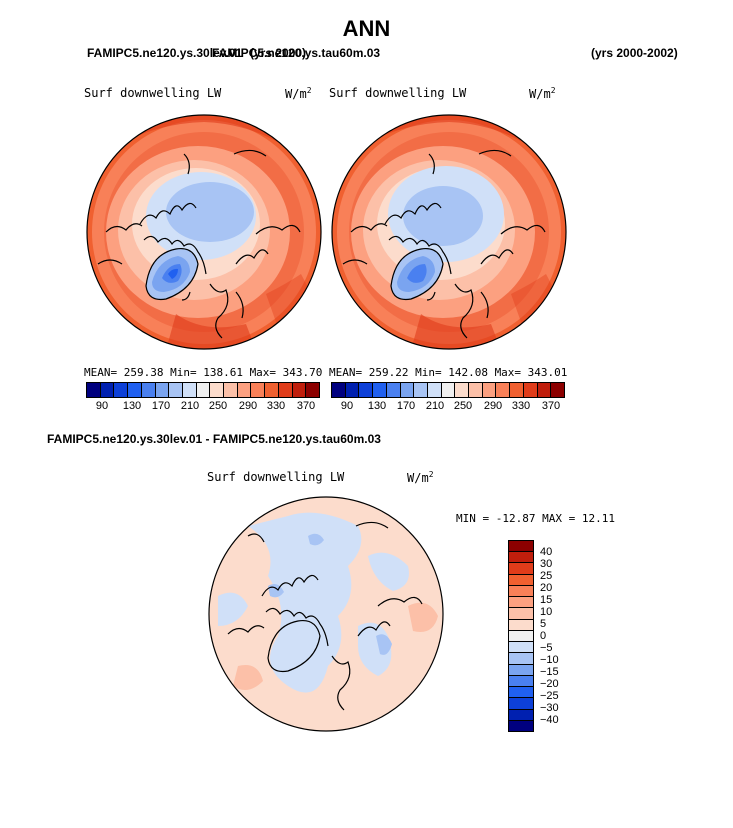  Describe the element at coordinates (546, 564) in the screenshot. I see `diff-colorbar-tick: 30` at that location.